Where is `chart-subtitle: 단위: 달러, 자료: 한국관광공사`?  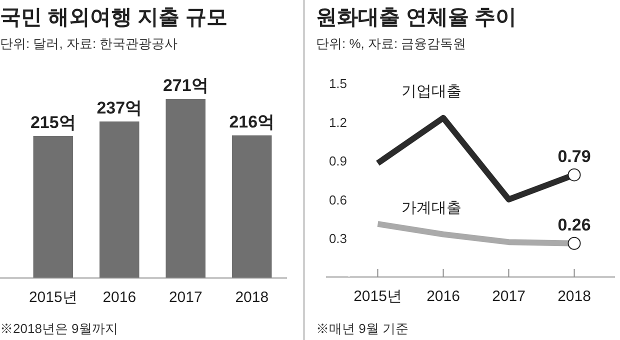 chart-subtitle: 단위: 달러, 자료: 한국관광공사 is located at coordinates (89, 43).